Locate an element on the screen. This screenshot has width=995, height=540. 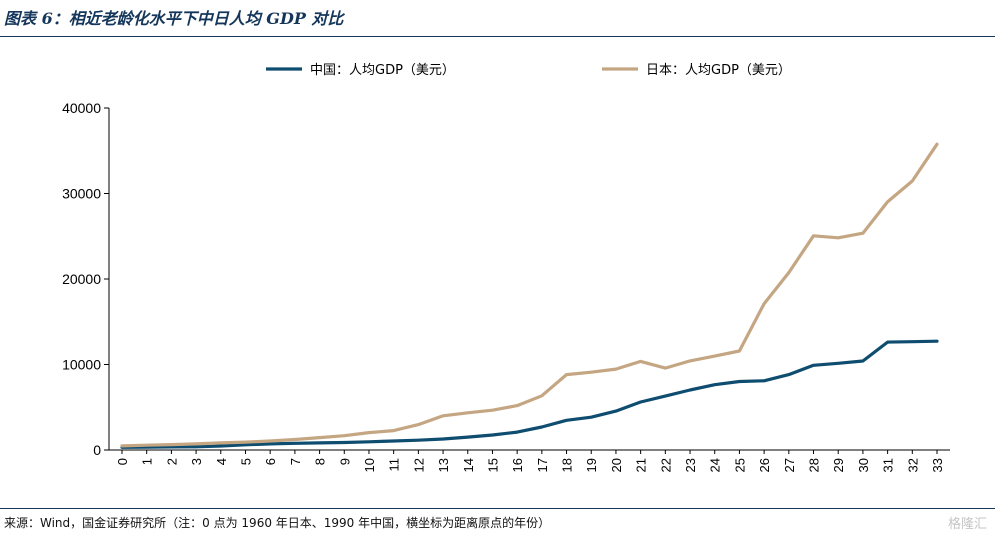
x-tick-label: 28 is located at coordinates (814, 465).